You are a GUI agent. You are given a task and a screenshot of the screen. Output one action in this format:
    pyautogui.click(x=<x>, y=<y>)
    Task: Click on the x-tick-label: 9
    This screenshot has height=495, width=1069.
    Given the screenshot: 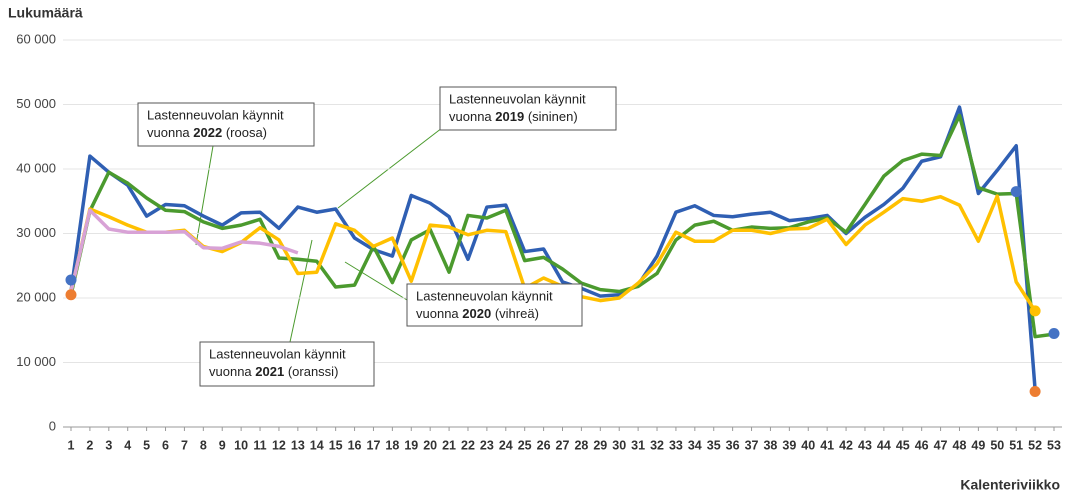 What is the action you would take?
    pyautogui.click(x=222, y=445)
    